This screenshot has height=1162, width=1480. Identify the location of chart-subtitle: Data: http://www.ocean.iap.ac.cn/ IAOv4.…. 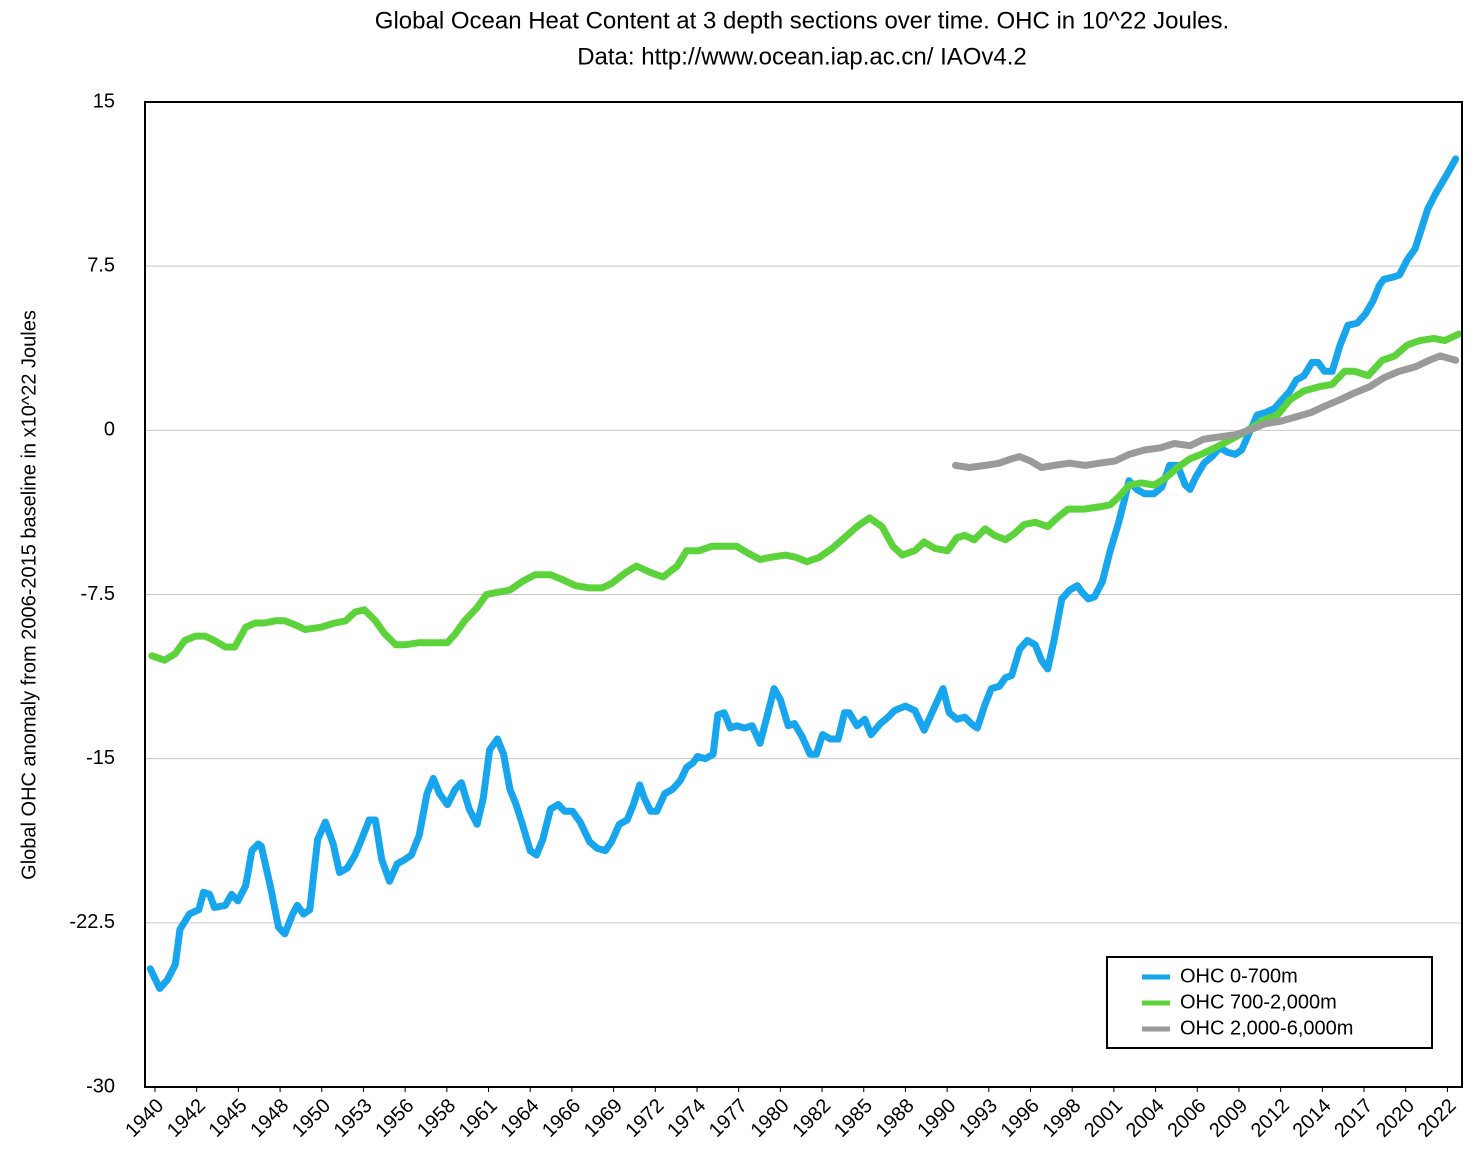
(802, 56).